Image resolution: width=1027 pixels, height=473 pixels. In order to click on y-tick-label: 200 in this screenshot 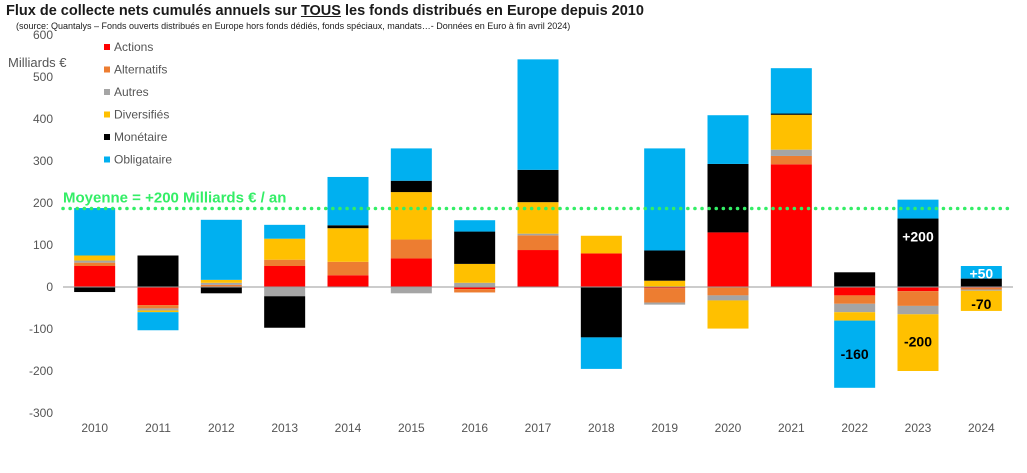, I will do `click(43, 203)`.